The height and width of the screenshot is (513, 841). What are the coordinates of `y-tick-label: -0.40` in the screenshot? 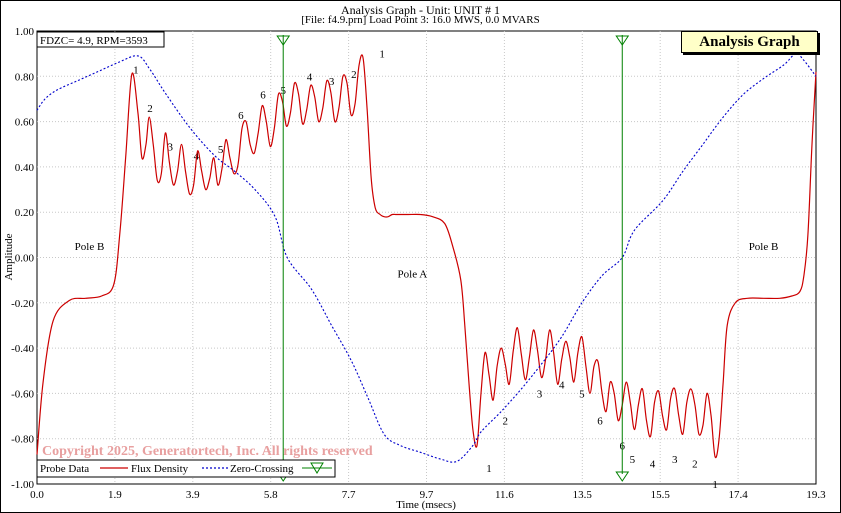 It's located at (22, 349).